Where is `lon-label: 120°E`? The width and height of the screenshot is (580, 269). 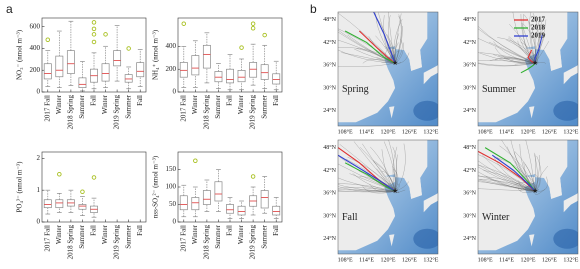 lon-label: 120°E is located at coordinates (527, 259).